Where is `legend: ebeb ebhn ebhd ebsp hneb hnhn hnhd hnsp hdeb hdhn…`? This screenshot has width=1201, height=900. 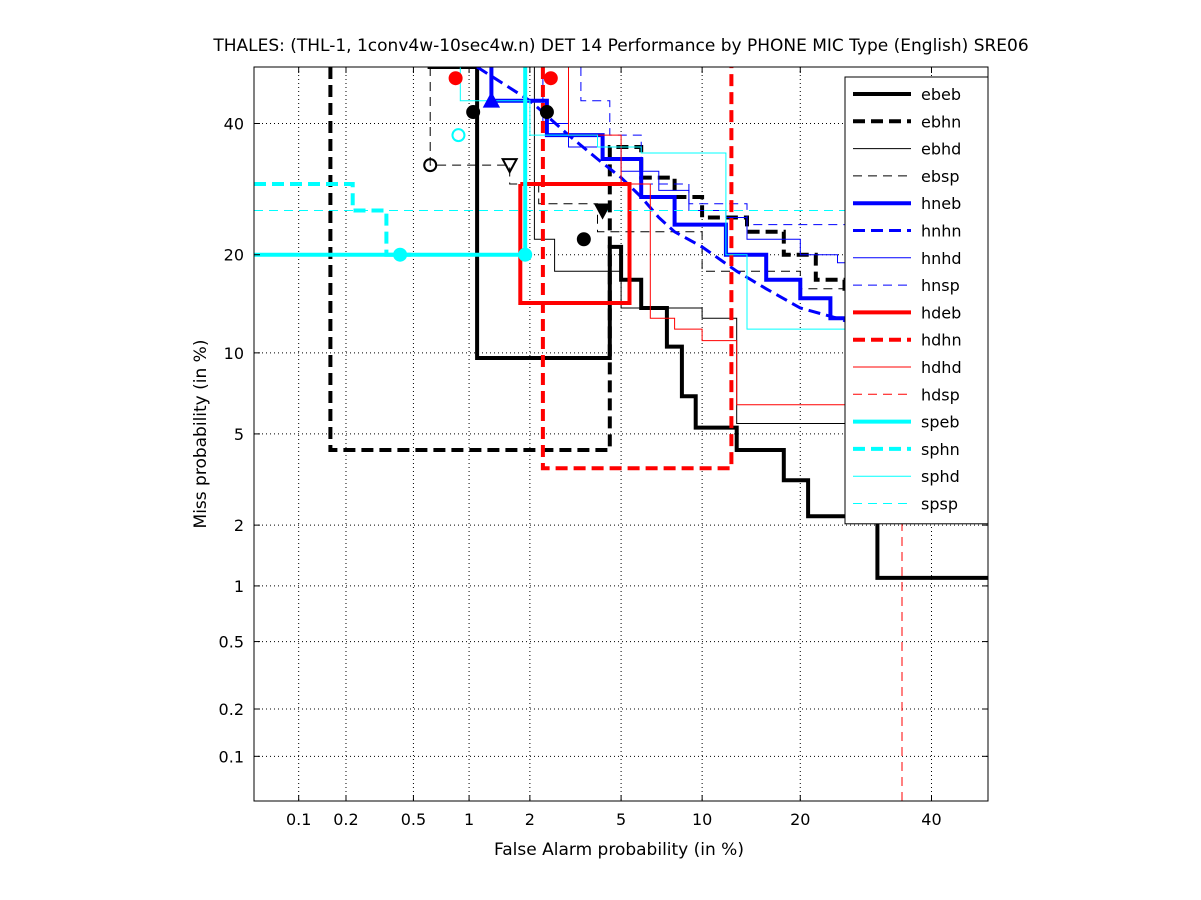 legend: ebeb ebhn ebhd ebsp hneb hnhn hnhd hnsp hdeb hdhn… is located at coordinates (916, 300).